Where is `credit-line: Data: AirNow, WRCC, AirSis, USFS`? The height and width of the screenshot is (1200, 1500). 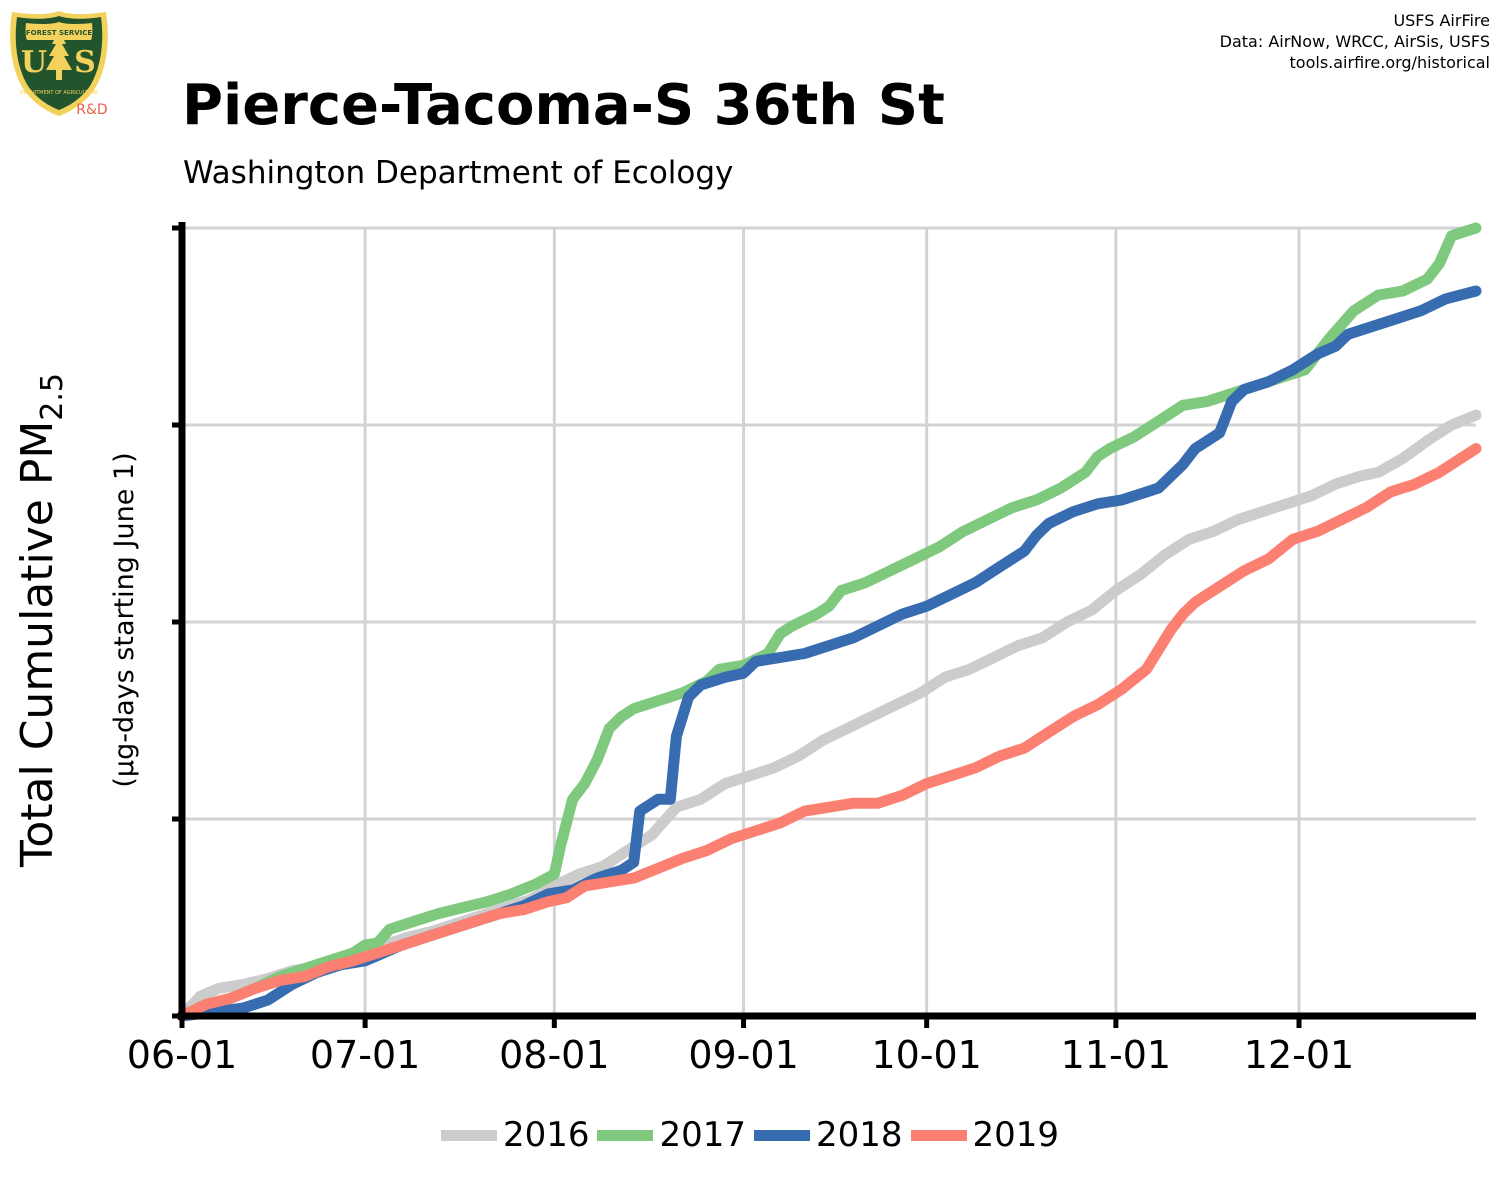 credit-line: Data: AirNow, WRCC, AirSis, USFS is located at coordinates (1354, 41).